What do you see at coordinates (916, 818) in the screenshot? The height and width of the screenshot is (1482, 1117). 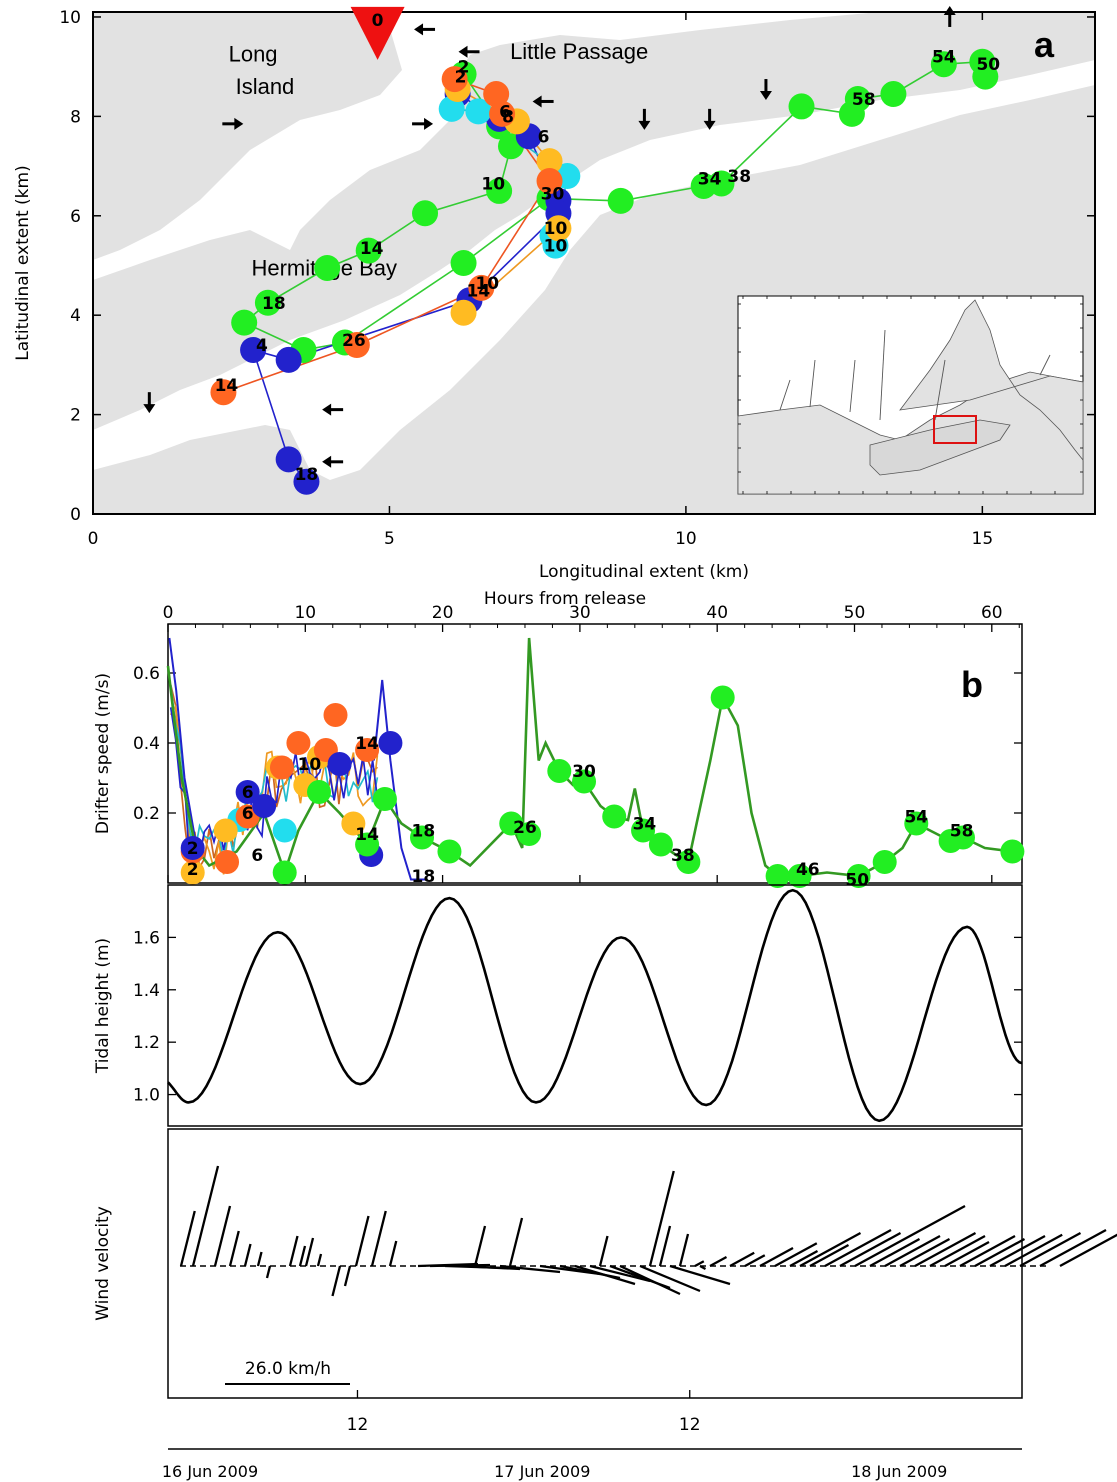 I see `speed-hour-label: 54` at bounding box center [916, 818].